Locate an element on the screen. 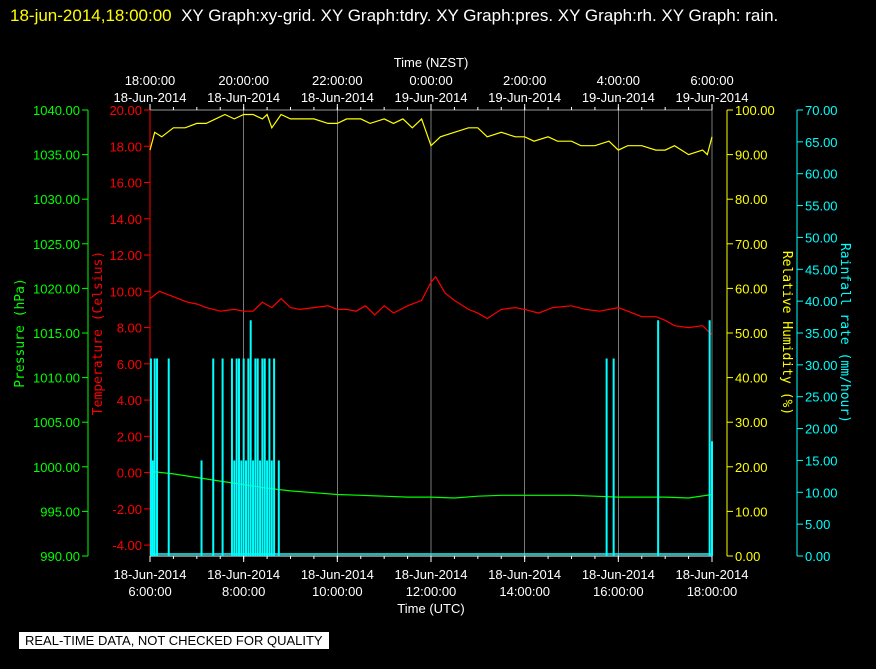  pressure-tick-label: 1010.00 is located at coordinates (56, 378).